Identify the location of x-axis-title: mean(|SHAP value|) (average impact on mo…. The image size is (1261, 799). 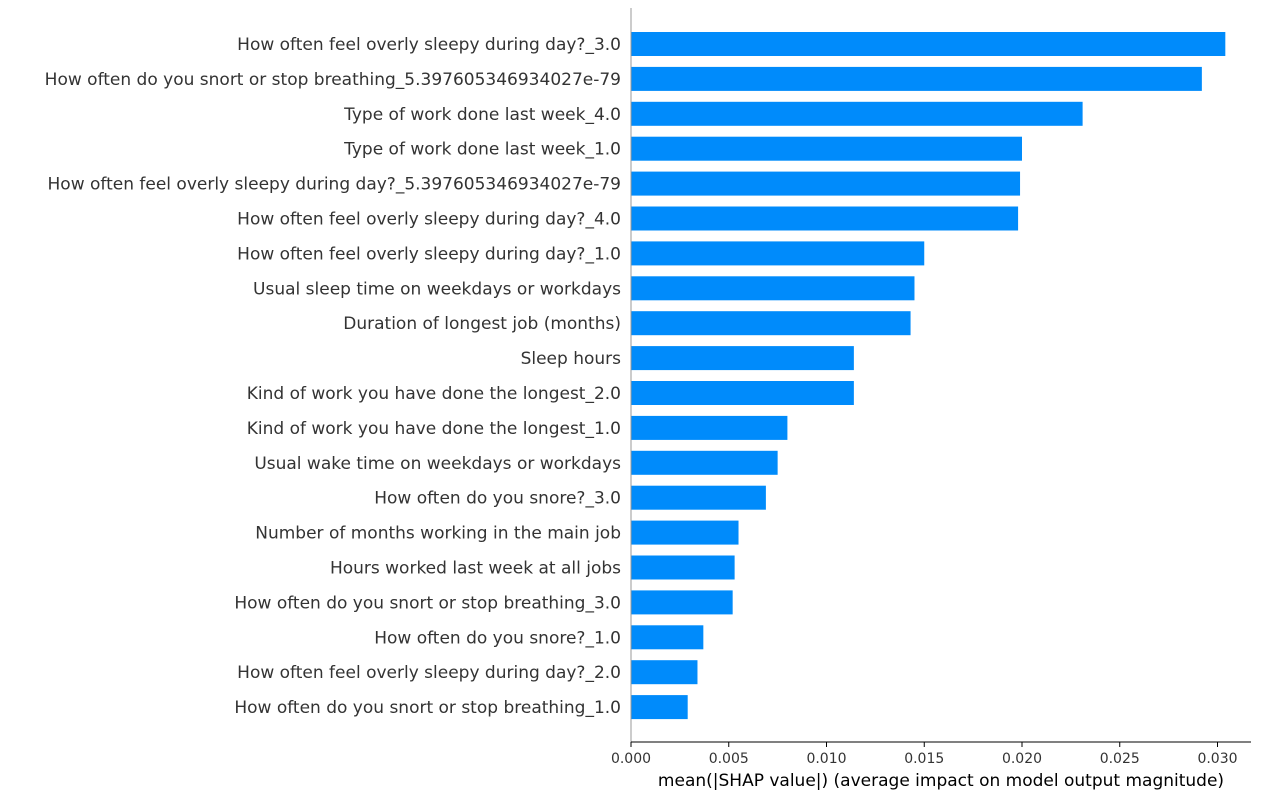
(941, 781).